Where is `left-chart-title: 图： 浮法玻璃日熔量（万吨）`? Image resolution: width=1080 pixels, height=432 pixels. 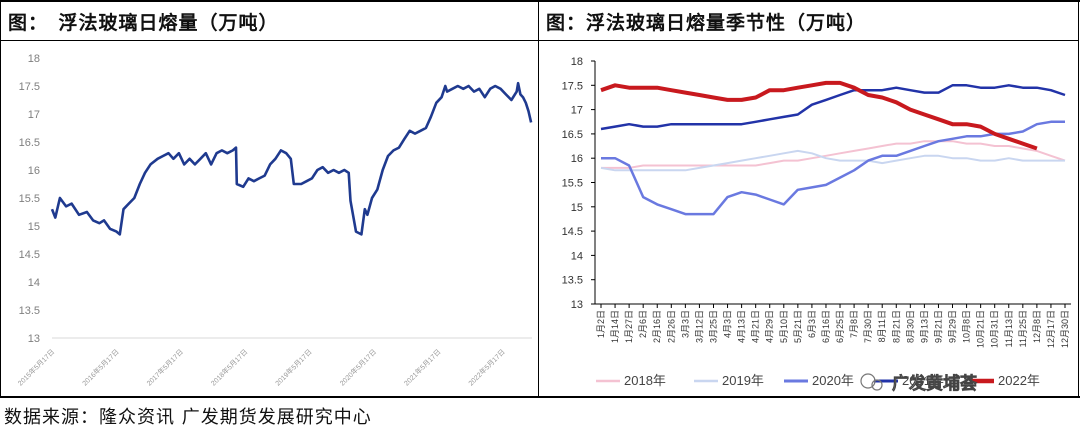 left-chart-title: 图： 浮法玻璃日熔量（万吨） is located at coordinates (143, 23).